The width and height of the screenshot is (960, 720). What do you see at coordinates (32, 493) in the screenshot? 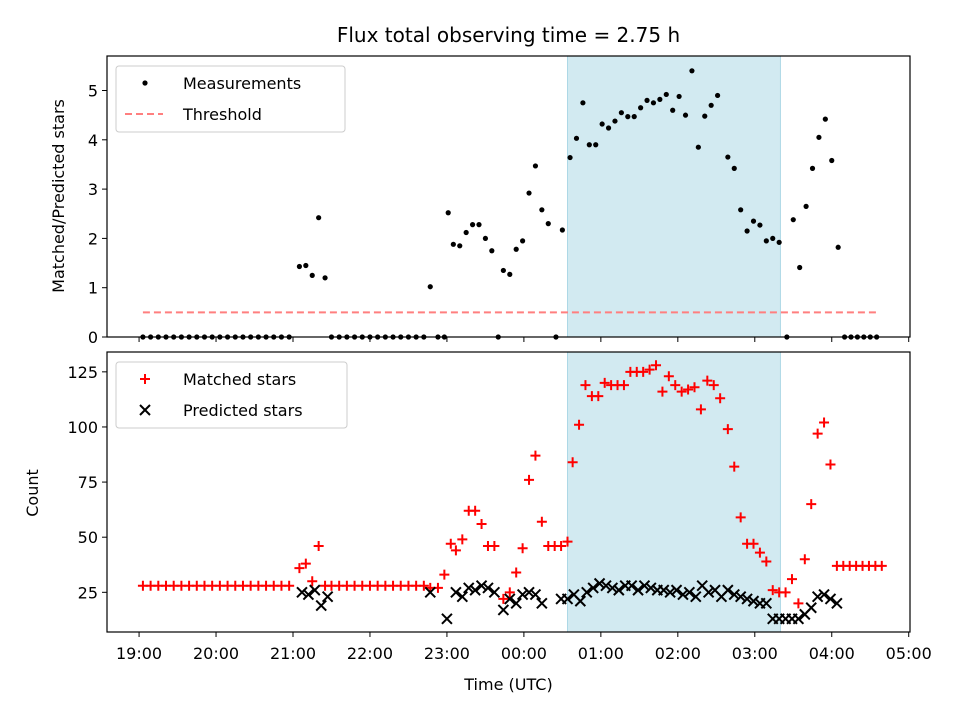
I see `bottom-y-axis-label: Count` at bounding box center [32, 493].